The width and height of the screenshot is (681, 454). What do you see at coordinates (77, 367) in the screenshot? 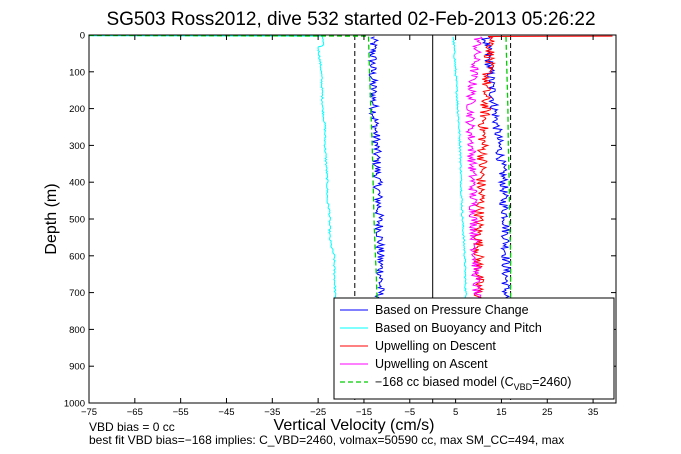
I see `y-tick-label: 900` at bounding box center [77, 367].